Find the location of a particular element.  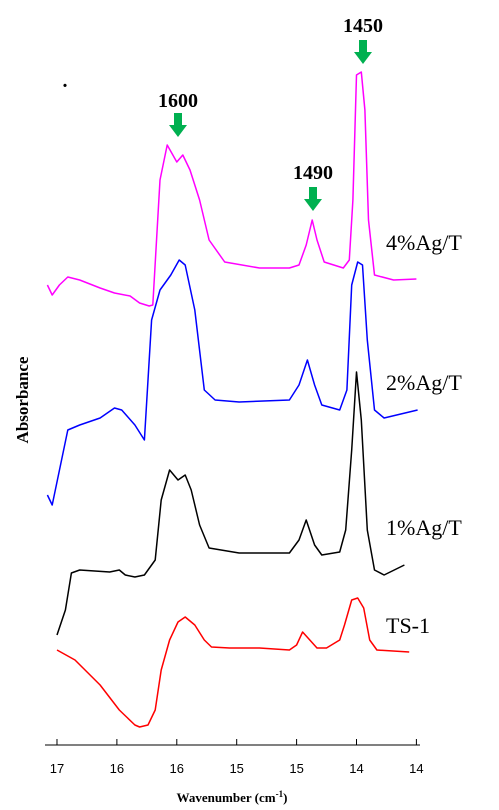

x-tick-label: 17 is located at coordinates (57, 768).